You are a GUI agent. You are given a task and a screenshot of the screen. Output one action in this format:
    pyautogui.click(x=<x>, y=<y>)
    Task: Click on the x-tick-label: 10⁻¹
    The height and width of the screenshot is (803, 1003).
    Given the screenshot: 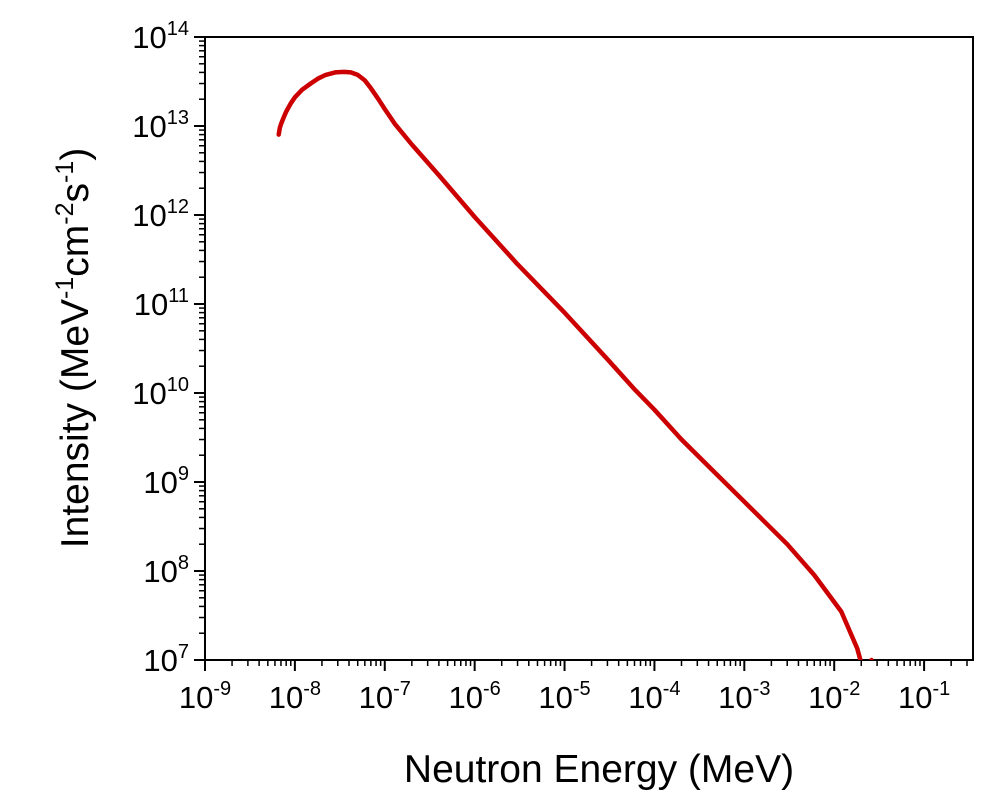 What is the action you would take?
    pyautogui.click(x=924, y=696)
    